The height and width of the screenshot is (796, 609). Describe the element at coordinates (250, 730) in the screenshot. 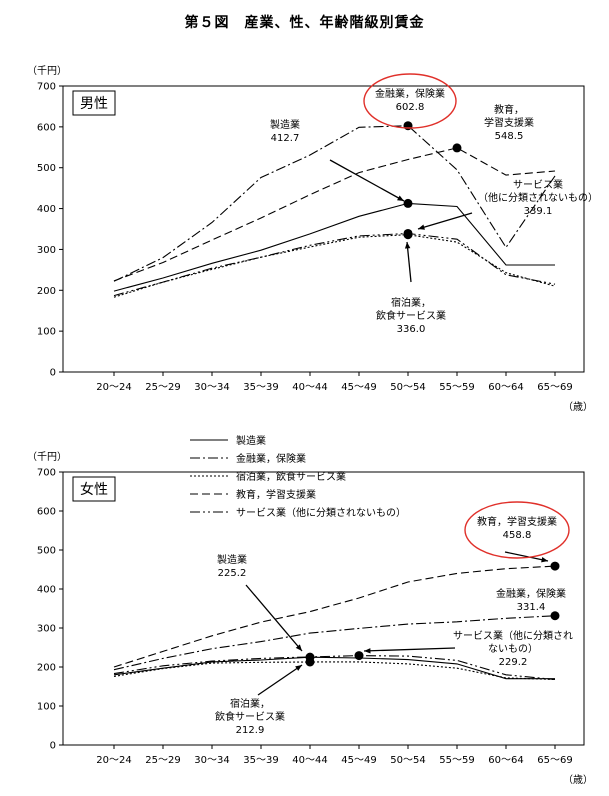

I see `annotation-value: 212.9` at that location.